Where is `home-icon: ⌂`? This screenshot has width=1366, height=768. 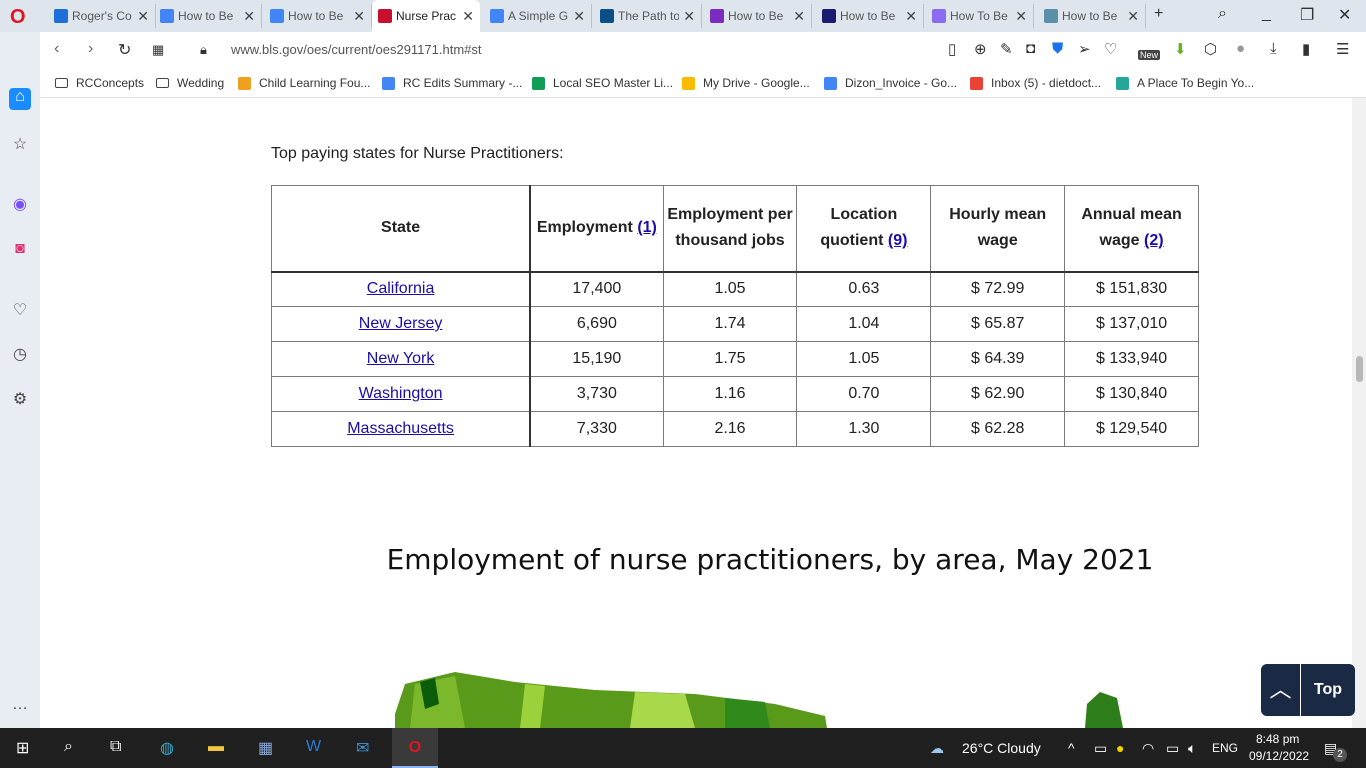 home-icon: ⌂ is located at coordinates (20, 99).